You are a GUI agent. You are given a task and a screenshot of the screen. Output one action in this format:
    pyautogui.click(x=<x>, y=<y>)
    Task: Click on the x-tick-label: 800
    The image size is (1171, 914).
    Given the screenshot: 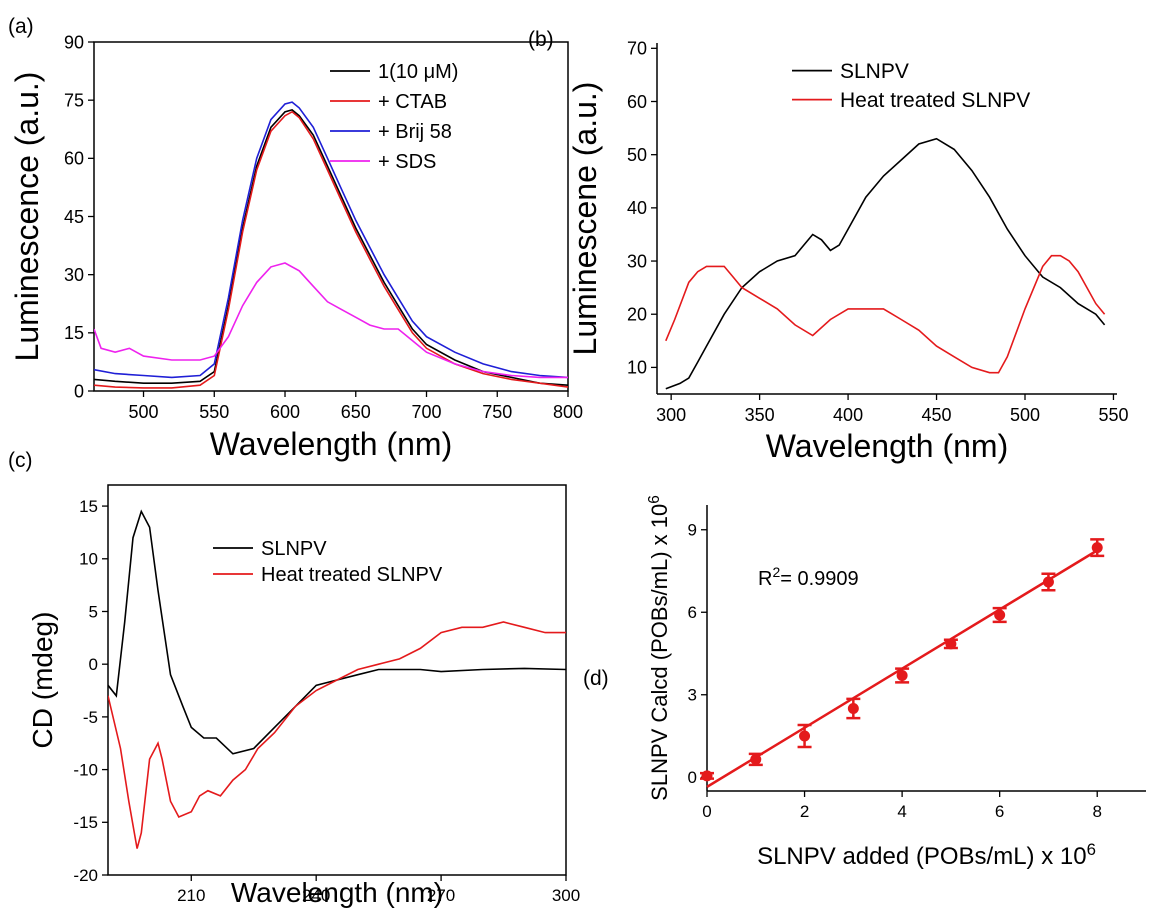 What is the action you would take?
    pyautogui.click(x=568, y=412)
    